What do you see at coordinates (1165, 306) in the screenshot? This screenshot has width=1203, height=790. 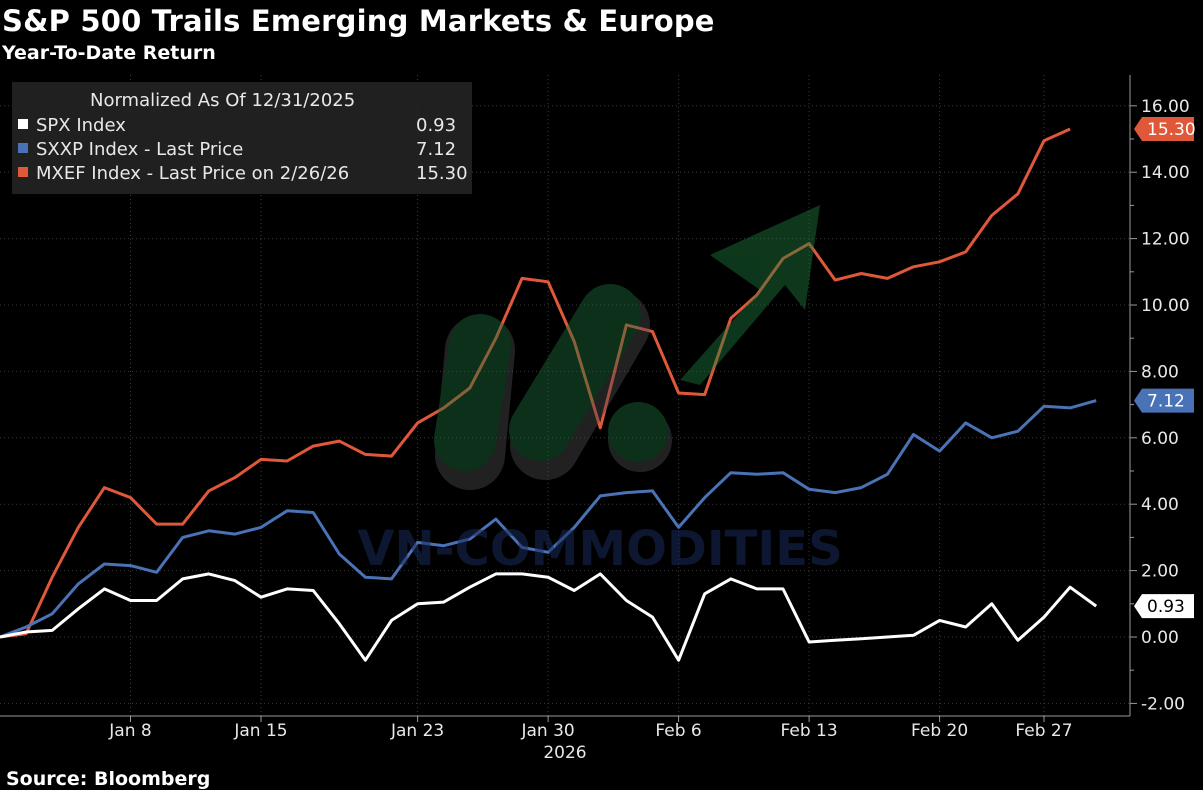 I see `y-tick-label: 10.00` at bounding box center [1165, 306].